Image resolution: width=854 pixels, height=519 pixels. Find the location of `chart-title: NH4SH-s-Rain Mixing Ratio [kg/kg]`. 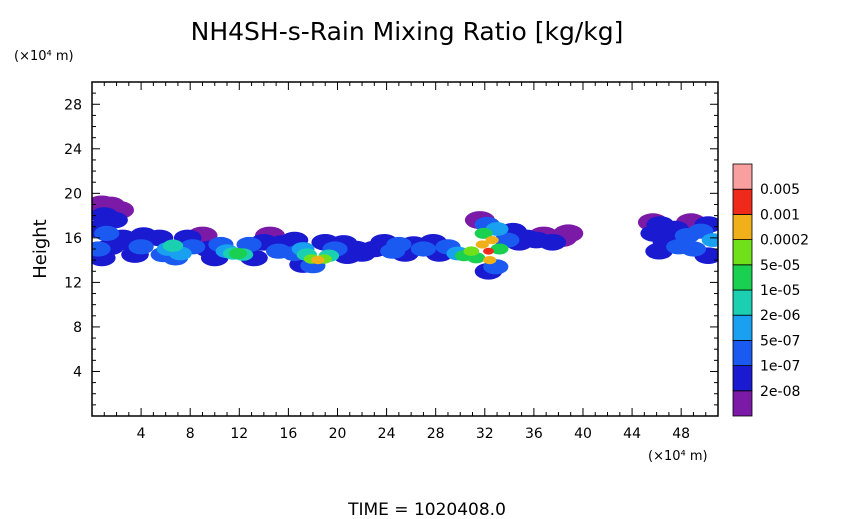

chart-title: NH4SH-s-Rain Mixing Ratio [kg/kg] is located at coordinates (407, 31).